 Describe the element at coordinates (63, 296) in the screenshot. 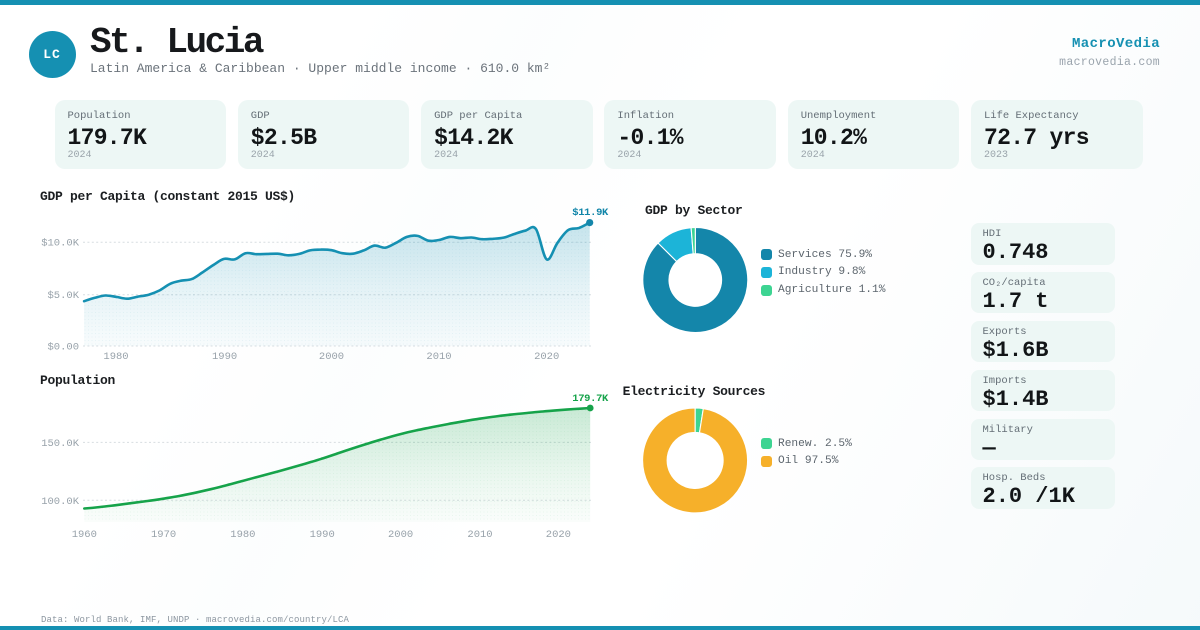

I see `svg-text: $5.0K` at that location.